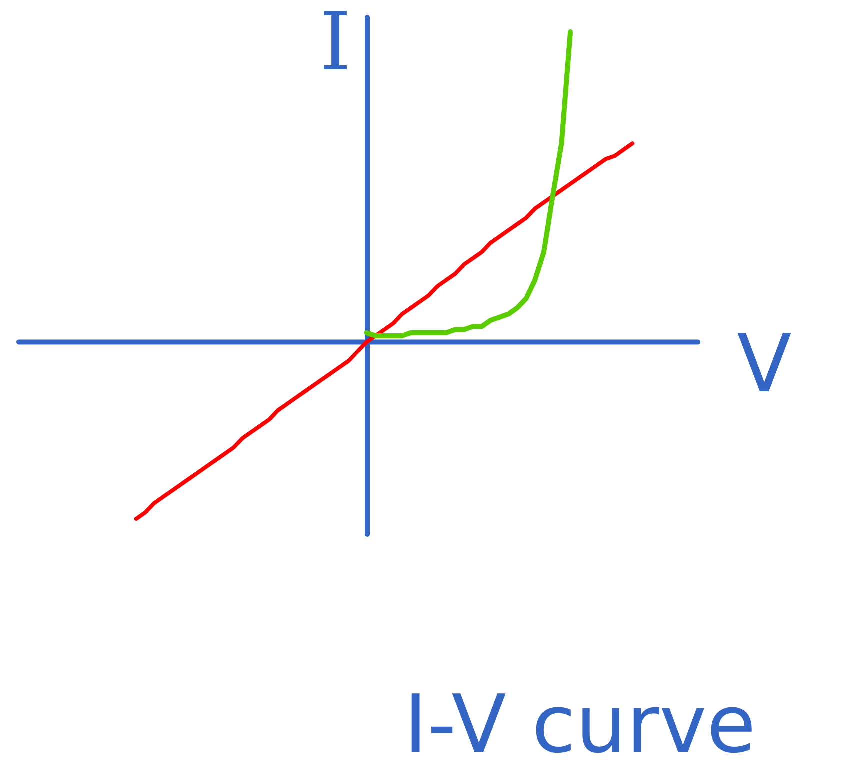 Image resolution: width=853 pixels, height=768 pixels. I want to click on x-axis-title: V, so click(764, 364).